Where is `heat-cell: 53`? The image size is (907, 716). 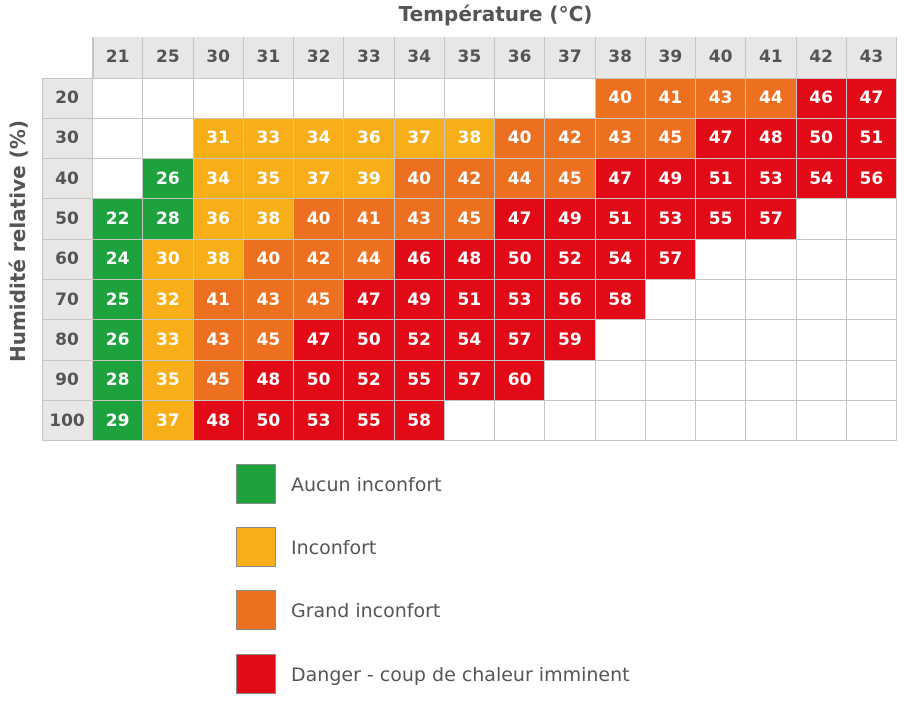
heat-cell: 53 is located at coordinates (520, 300).